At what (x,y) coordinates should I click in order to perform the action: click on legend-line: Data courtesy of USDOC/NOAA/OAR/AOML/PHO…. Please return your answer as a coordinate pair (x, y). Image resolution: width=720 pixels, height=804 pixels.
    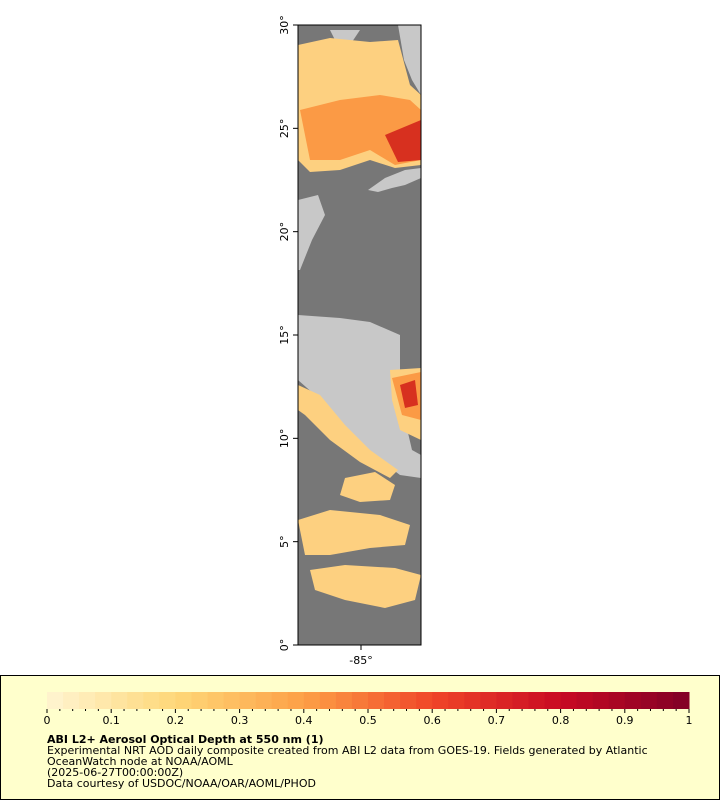
    Looking at the image, I should click on (181, 783).